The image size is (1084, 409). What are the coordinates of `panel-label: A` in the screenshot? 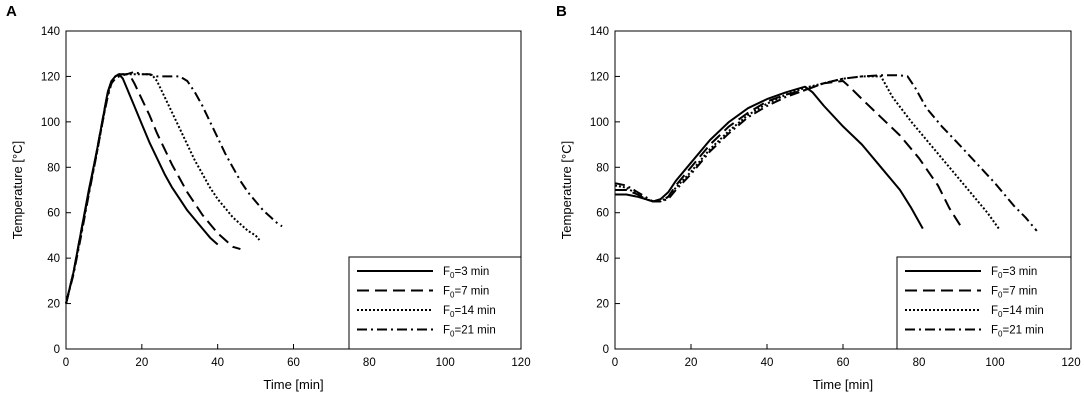 It's located at (11, 11).